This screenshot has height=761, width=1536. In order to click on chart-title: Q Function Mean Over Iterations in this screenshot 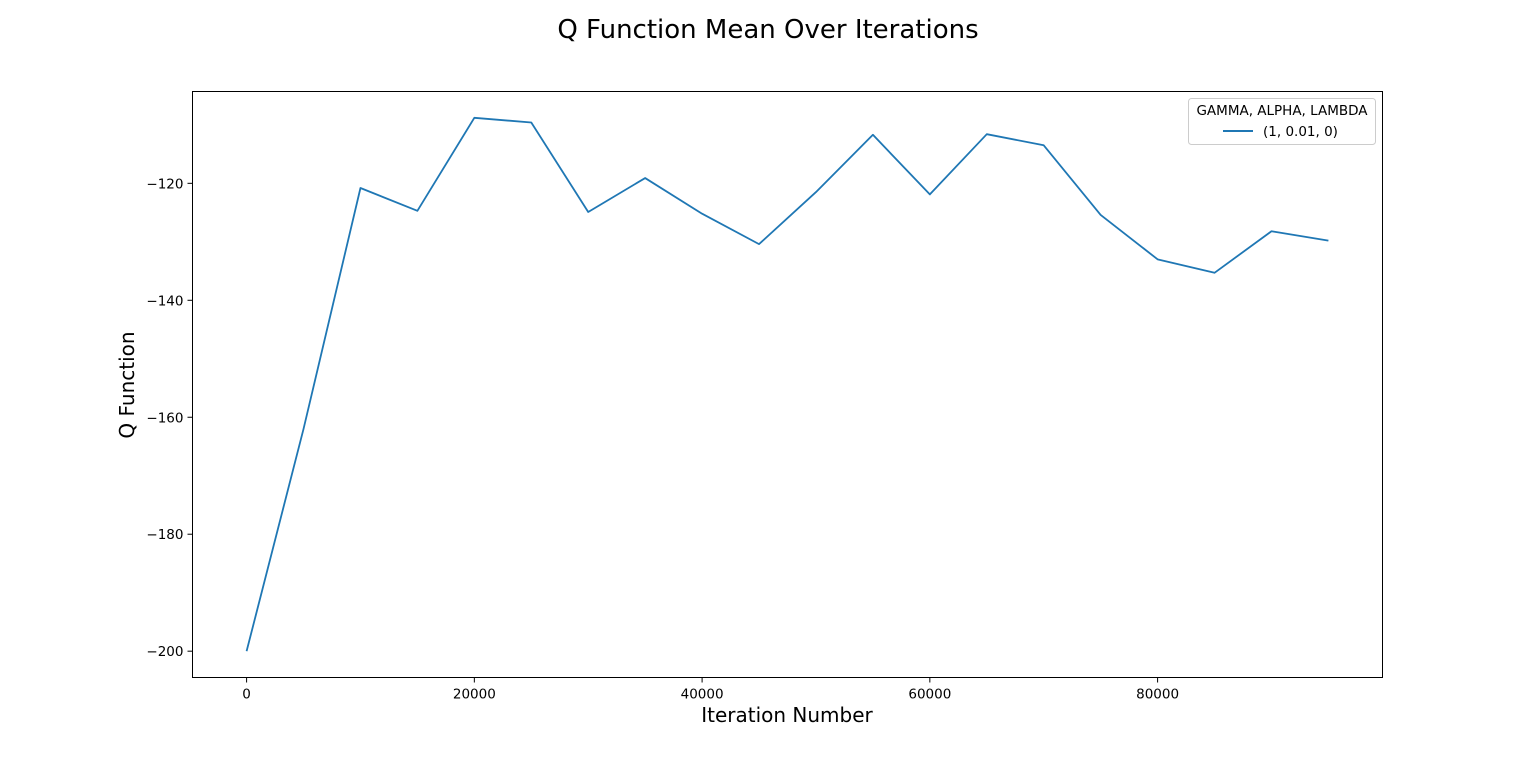, I will do `click(767, 30)`.